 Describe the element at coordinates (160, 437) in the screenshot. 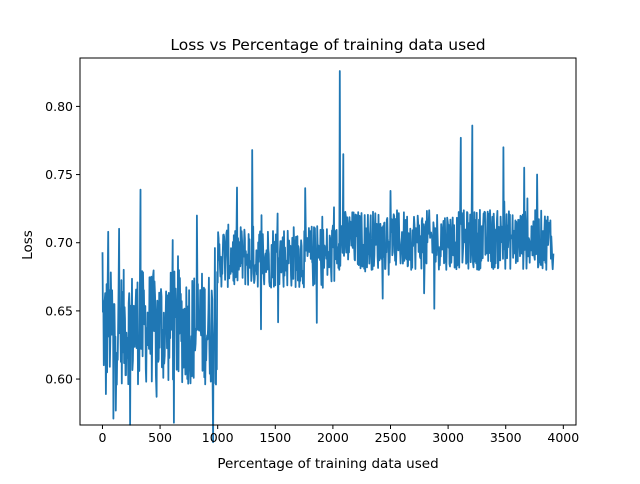

I see `x-tick-label: 500` at that location.